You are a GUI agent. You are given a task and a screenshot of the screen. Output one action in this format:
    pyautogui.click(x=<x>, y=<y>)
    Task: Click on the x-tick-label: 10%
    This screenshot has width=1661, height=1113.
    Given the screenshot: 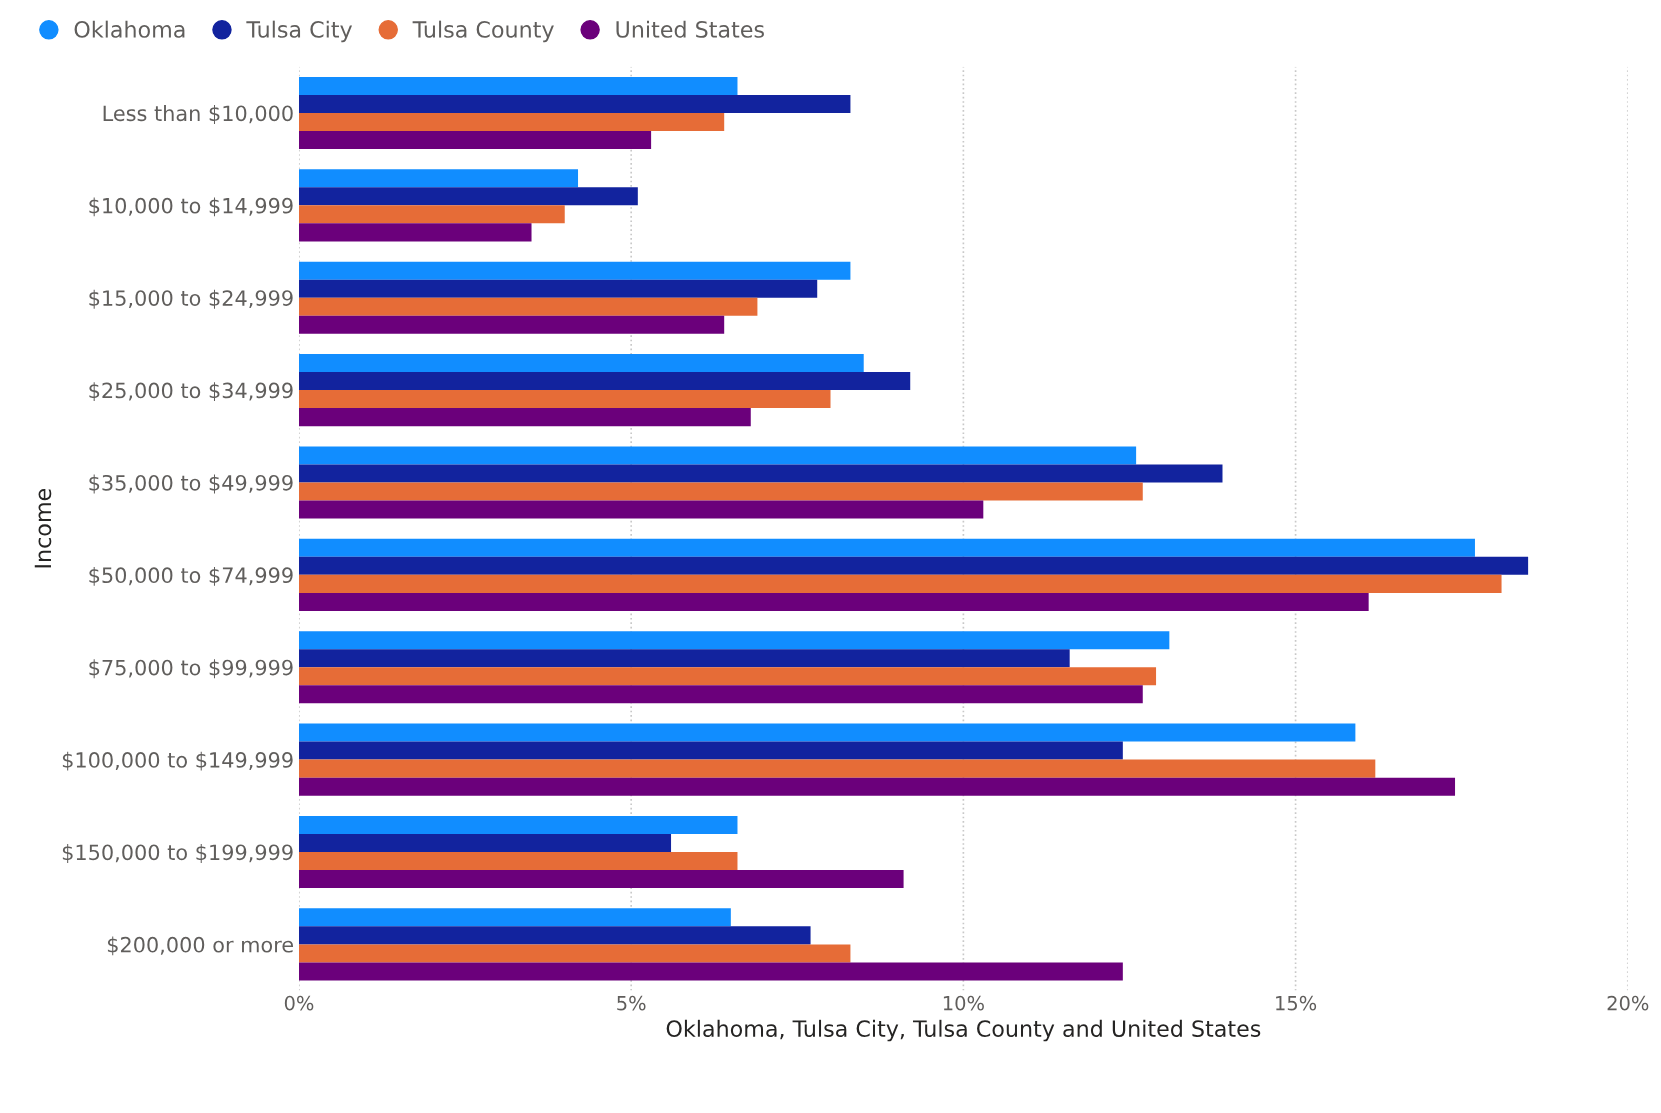 What is the action you would take?
    pyautogui.click(x=963, y=1003)
    